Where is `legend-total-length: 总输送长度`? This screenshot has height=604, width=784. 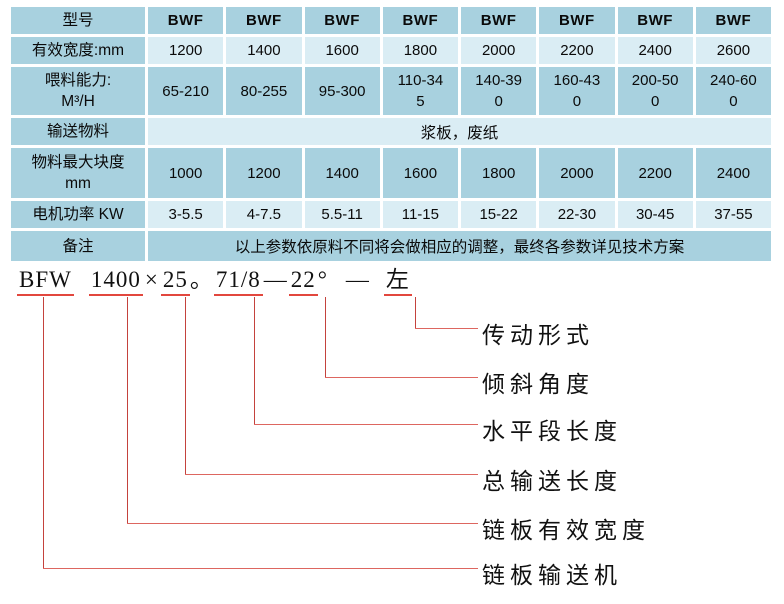
legend-total-length: 总输送长度 is located at coordinates (552, 481).